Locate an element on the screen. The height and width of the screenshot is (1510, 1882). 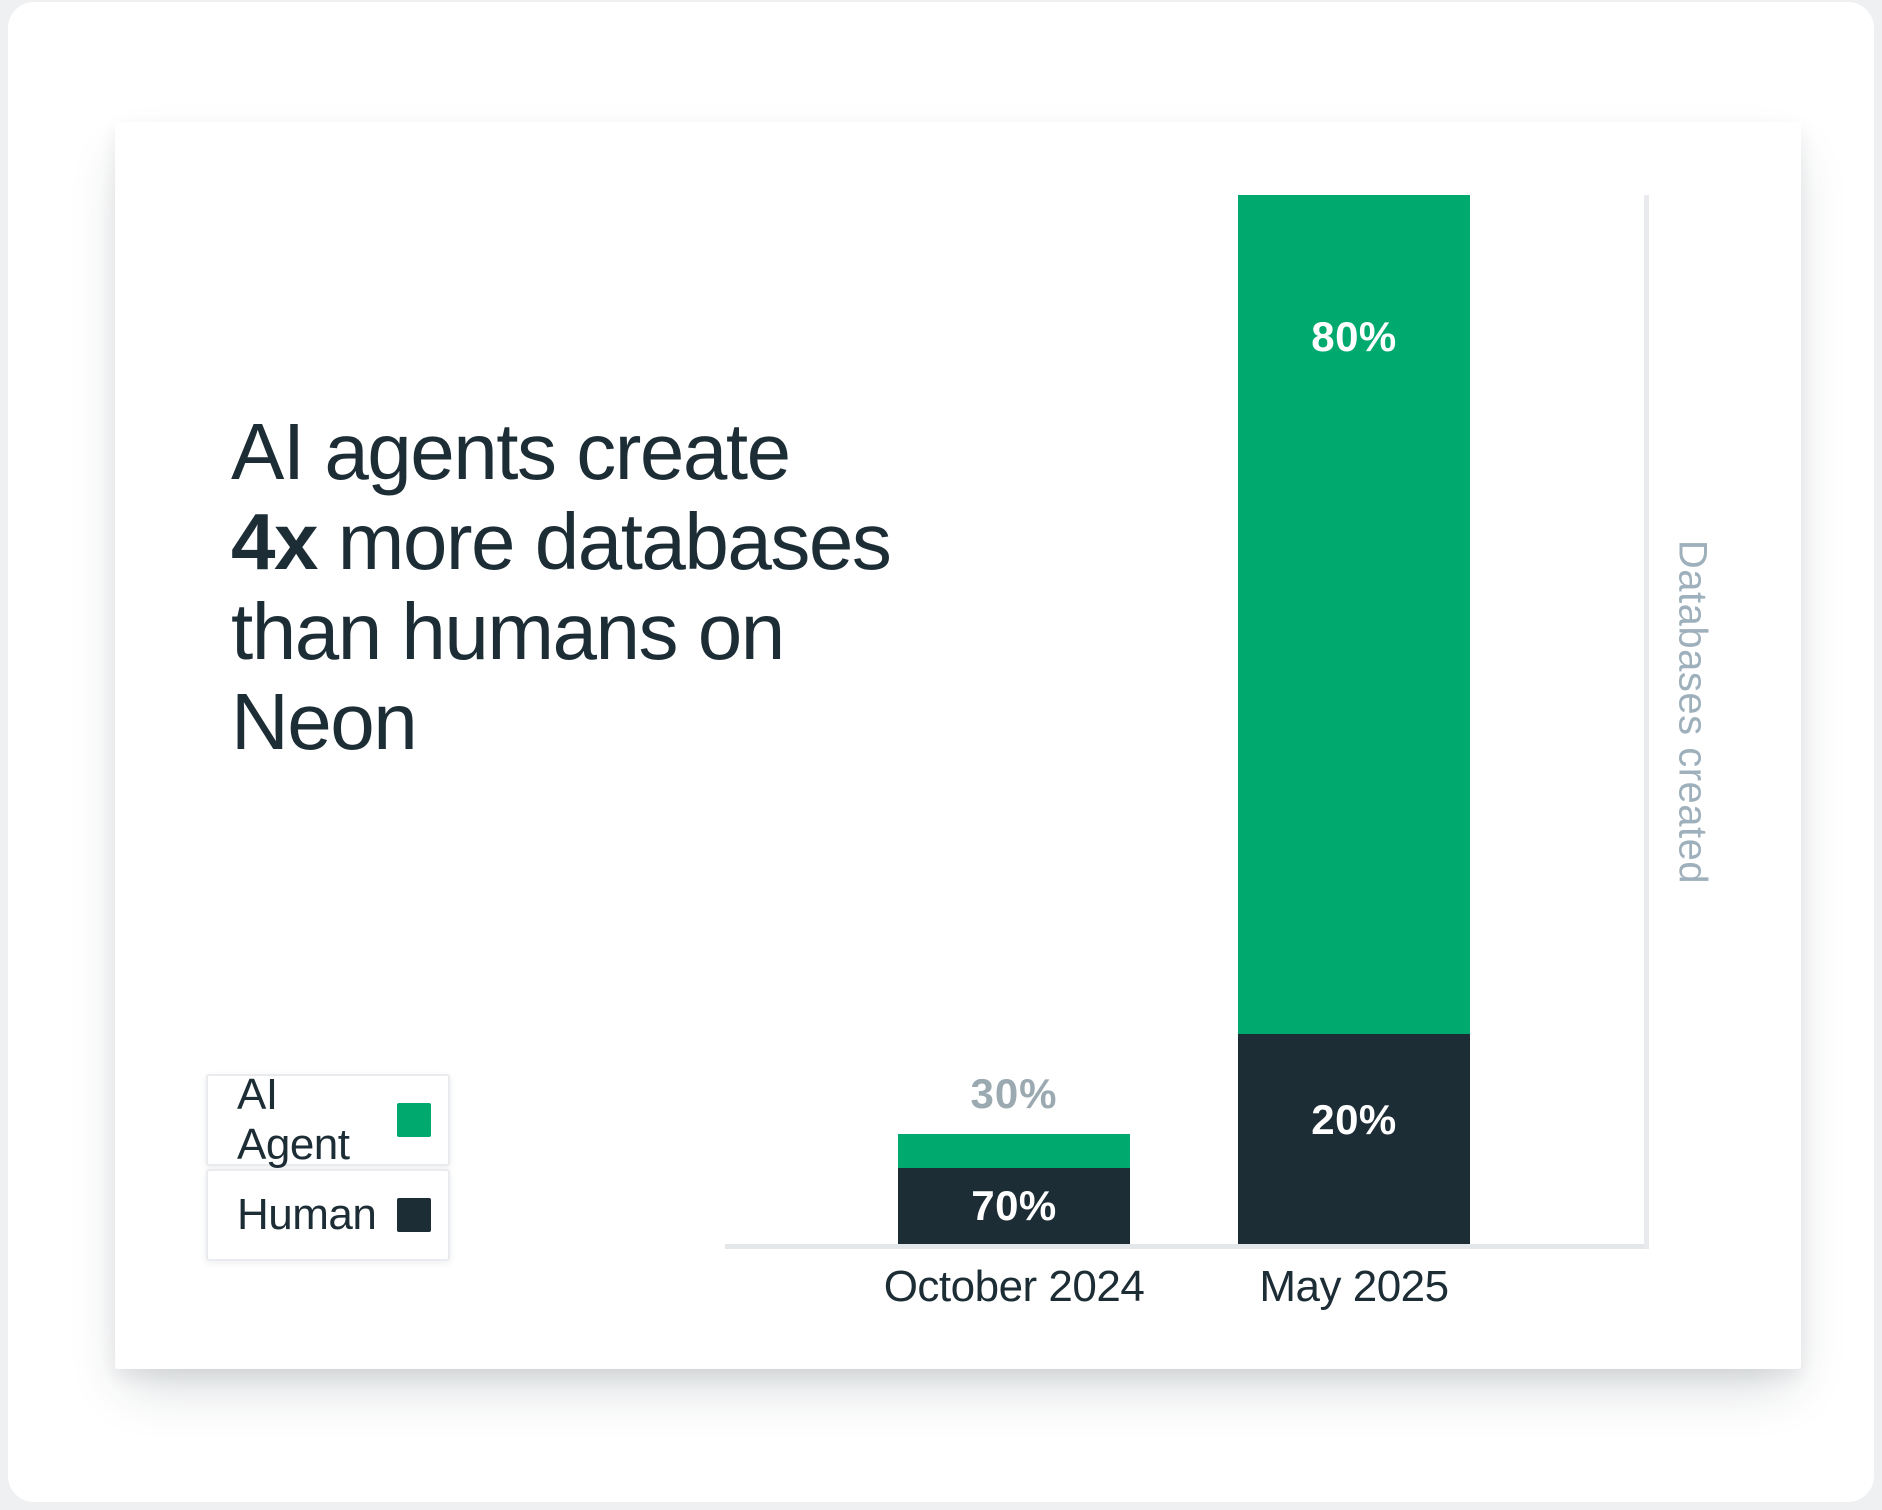
y-axis-line is located at coordinates (1646, 722).